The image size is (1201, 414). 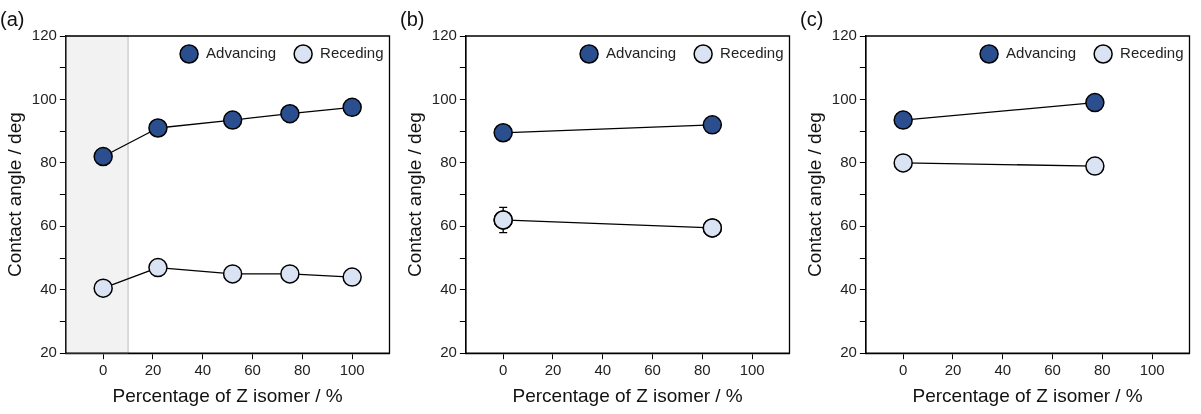 What do you see at coordinates (412, 18) in the screenshot?
I see `chart-title: (b)` at bounding box center [412, 18].